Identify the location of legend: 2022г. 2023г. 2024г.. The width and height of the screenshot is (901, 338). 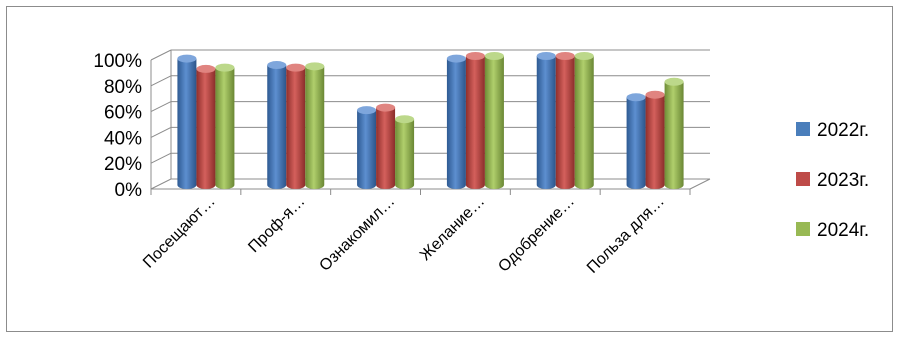
(832, 180).